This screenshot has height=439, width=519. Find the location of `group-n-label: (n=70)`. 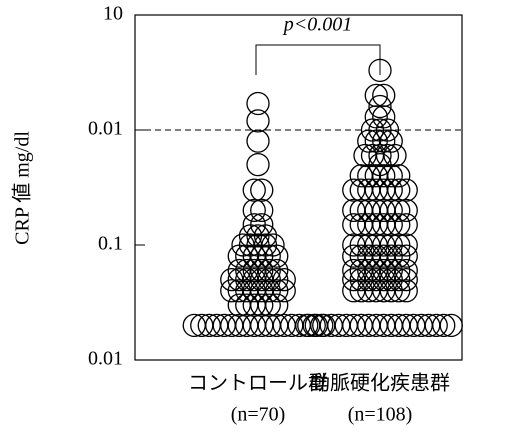

group-n-label: (n=70) is located at coordinates (258, 415).